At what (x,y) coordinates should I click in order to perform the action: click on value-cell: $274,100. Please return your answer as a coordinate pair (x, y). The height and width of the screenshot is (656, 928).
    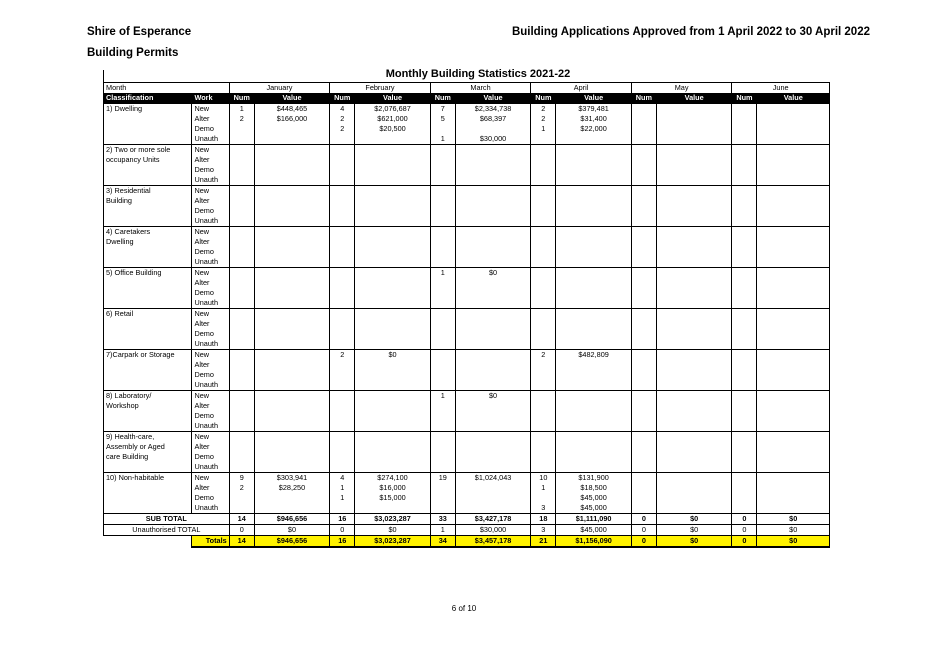
    Looking at the image, I should click on (392, 477).